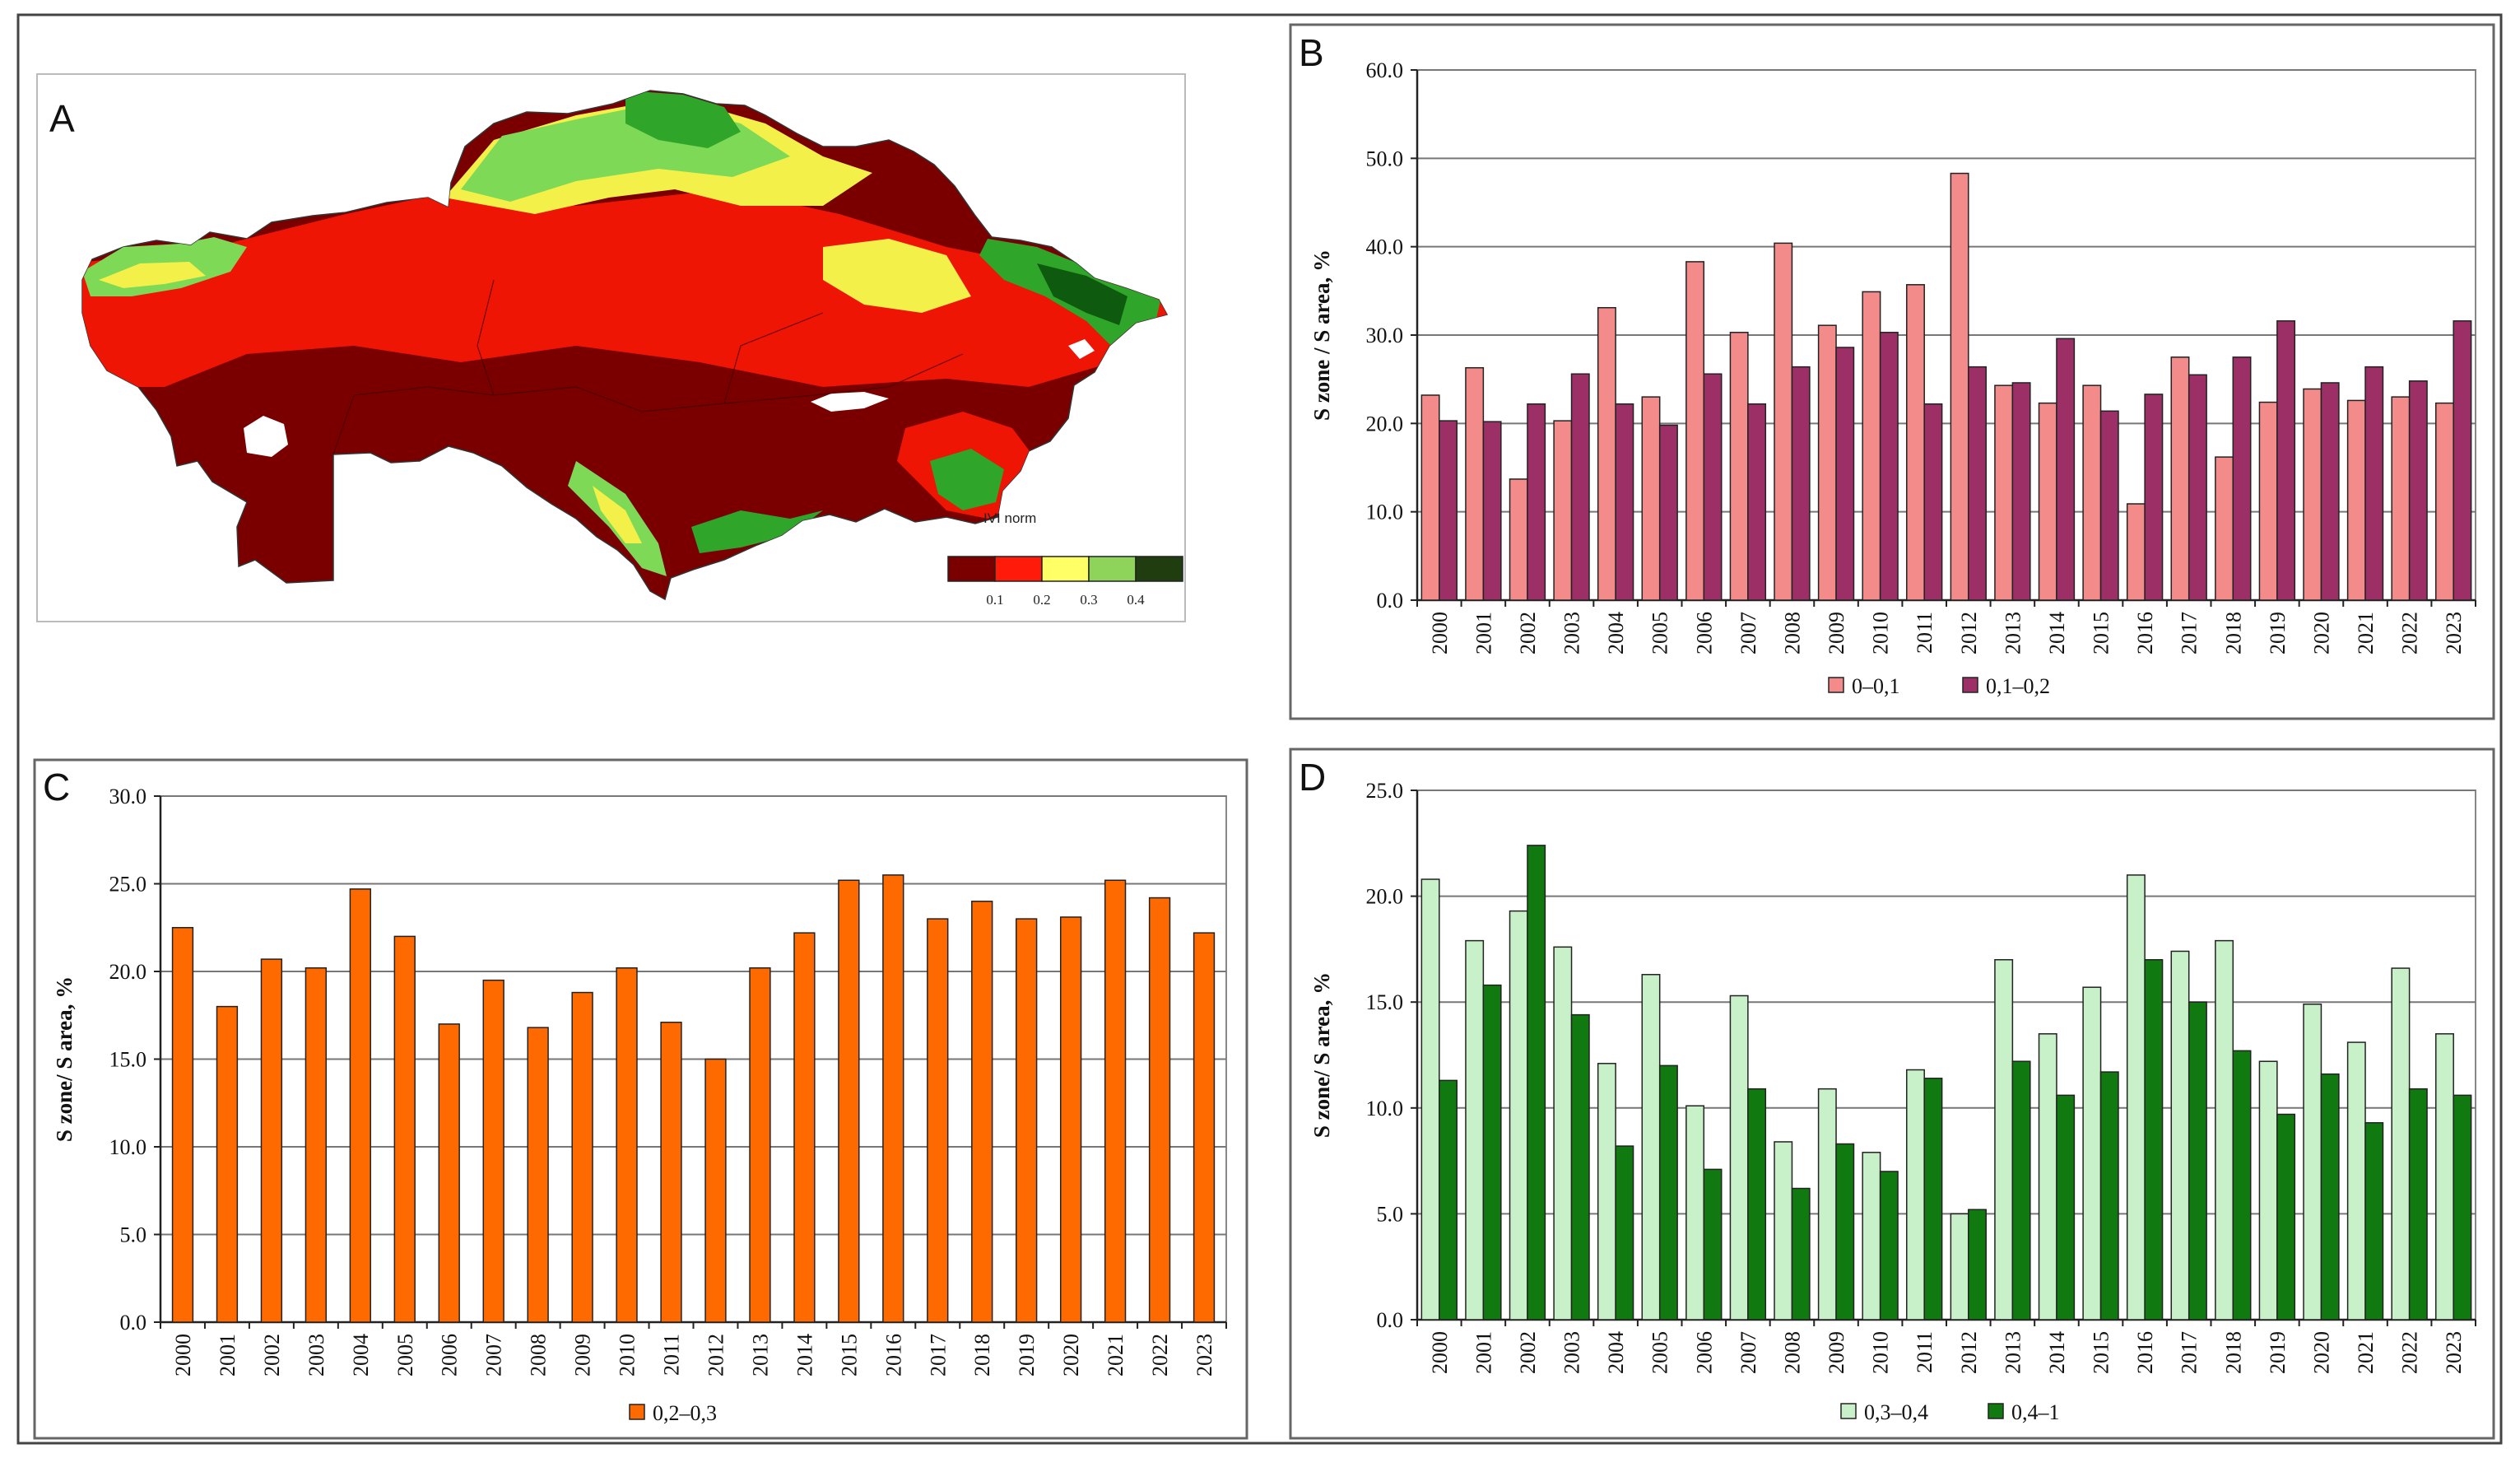 The image size is (2520, 1458). I want to click on map-lake-balkhash, so click(850, 402).